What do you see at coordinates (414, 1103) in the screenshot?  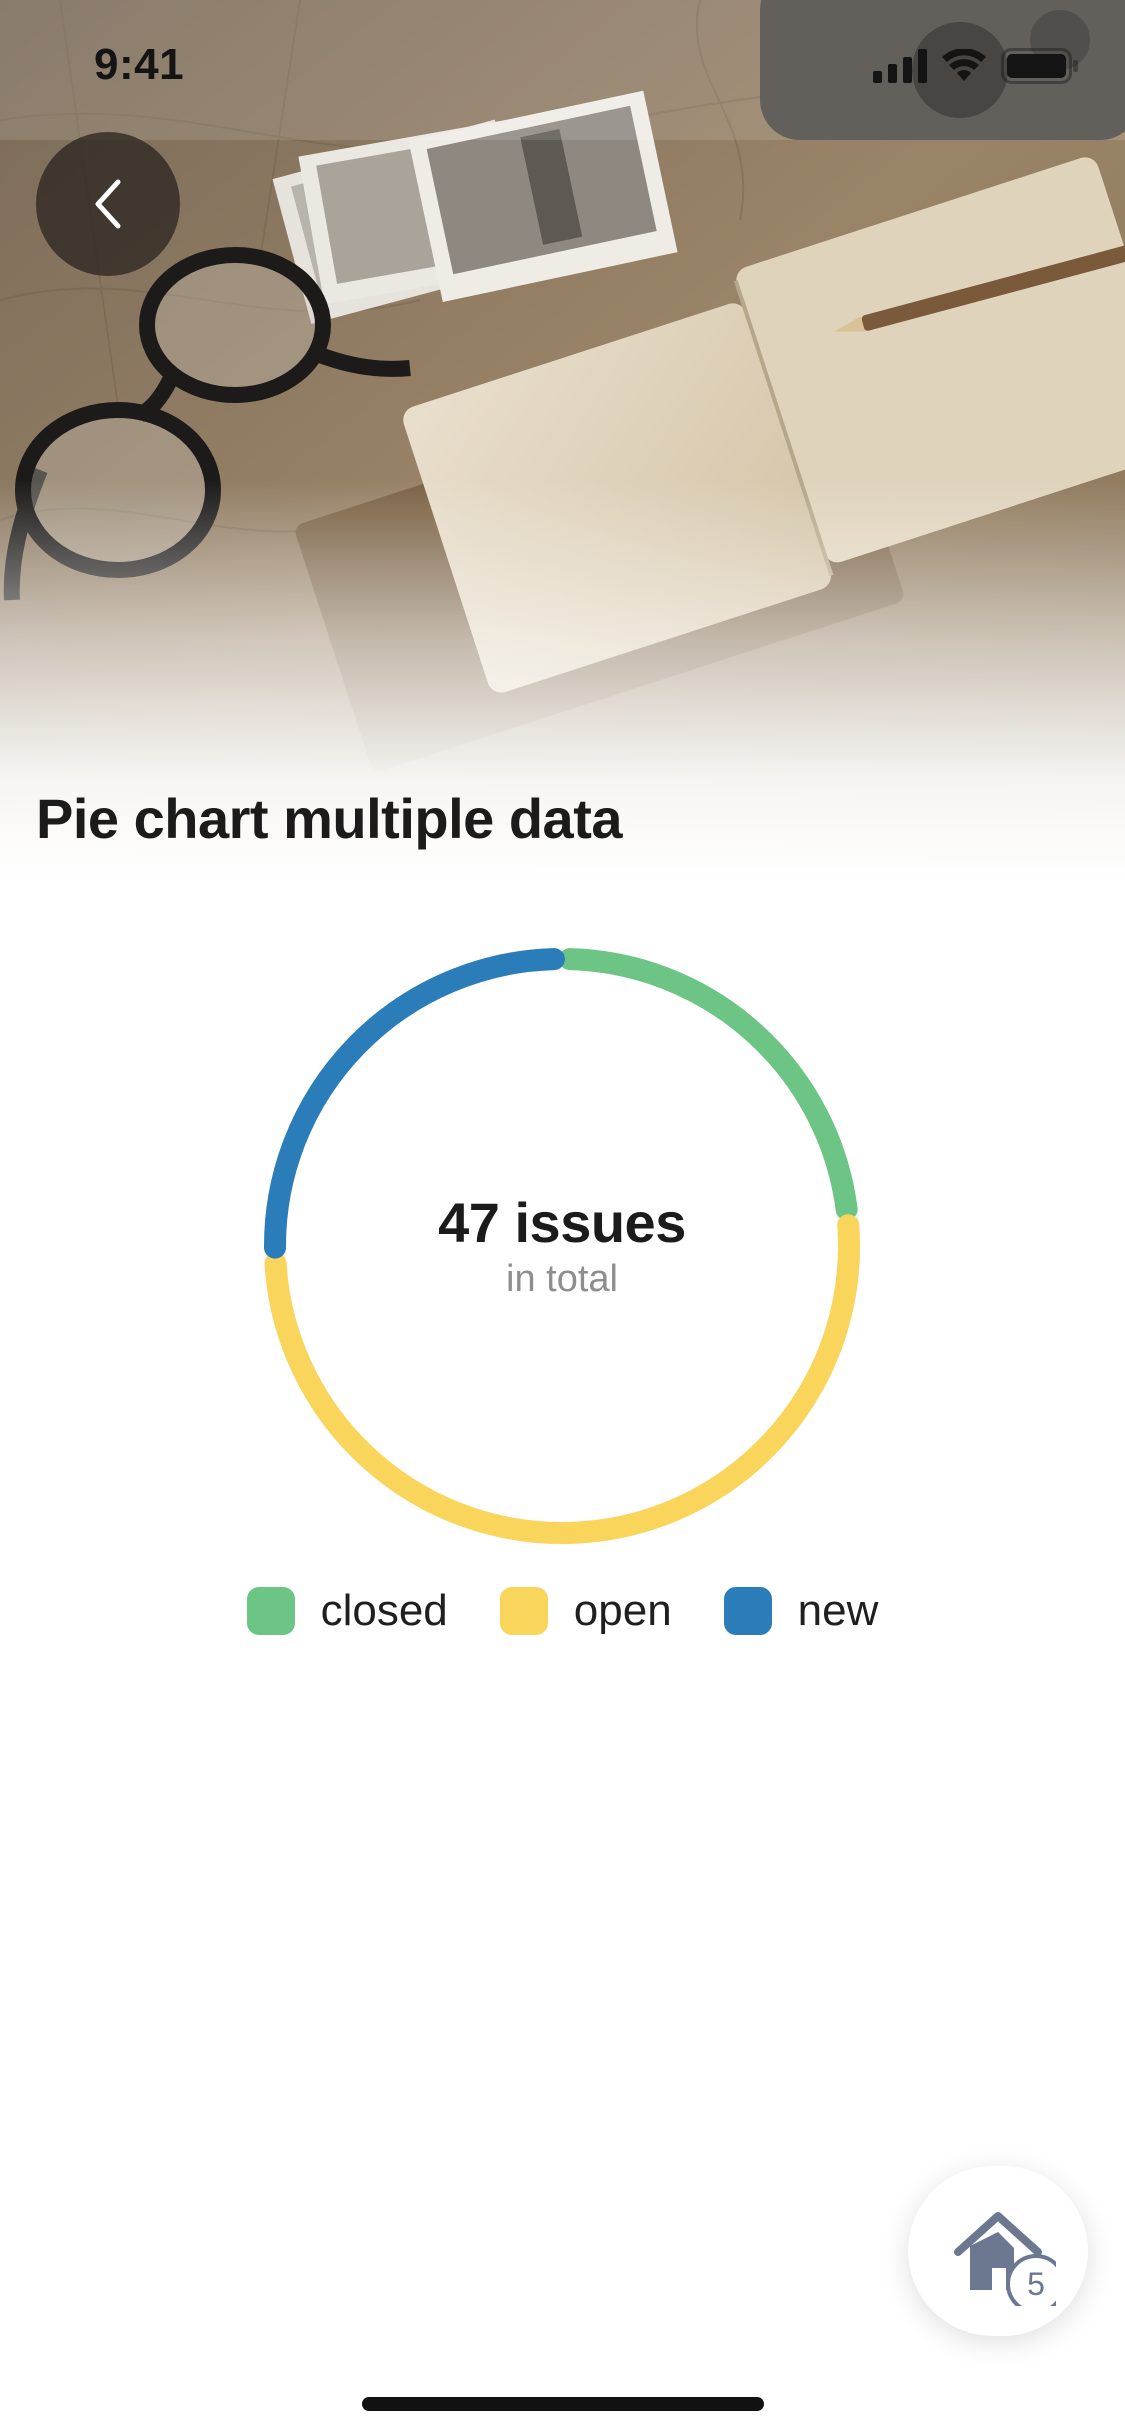 I see `donut-segment-new` at bounding box center [414, 1103].